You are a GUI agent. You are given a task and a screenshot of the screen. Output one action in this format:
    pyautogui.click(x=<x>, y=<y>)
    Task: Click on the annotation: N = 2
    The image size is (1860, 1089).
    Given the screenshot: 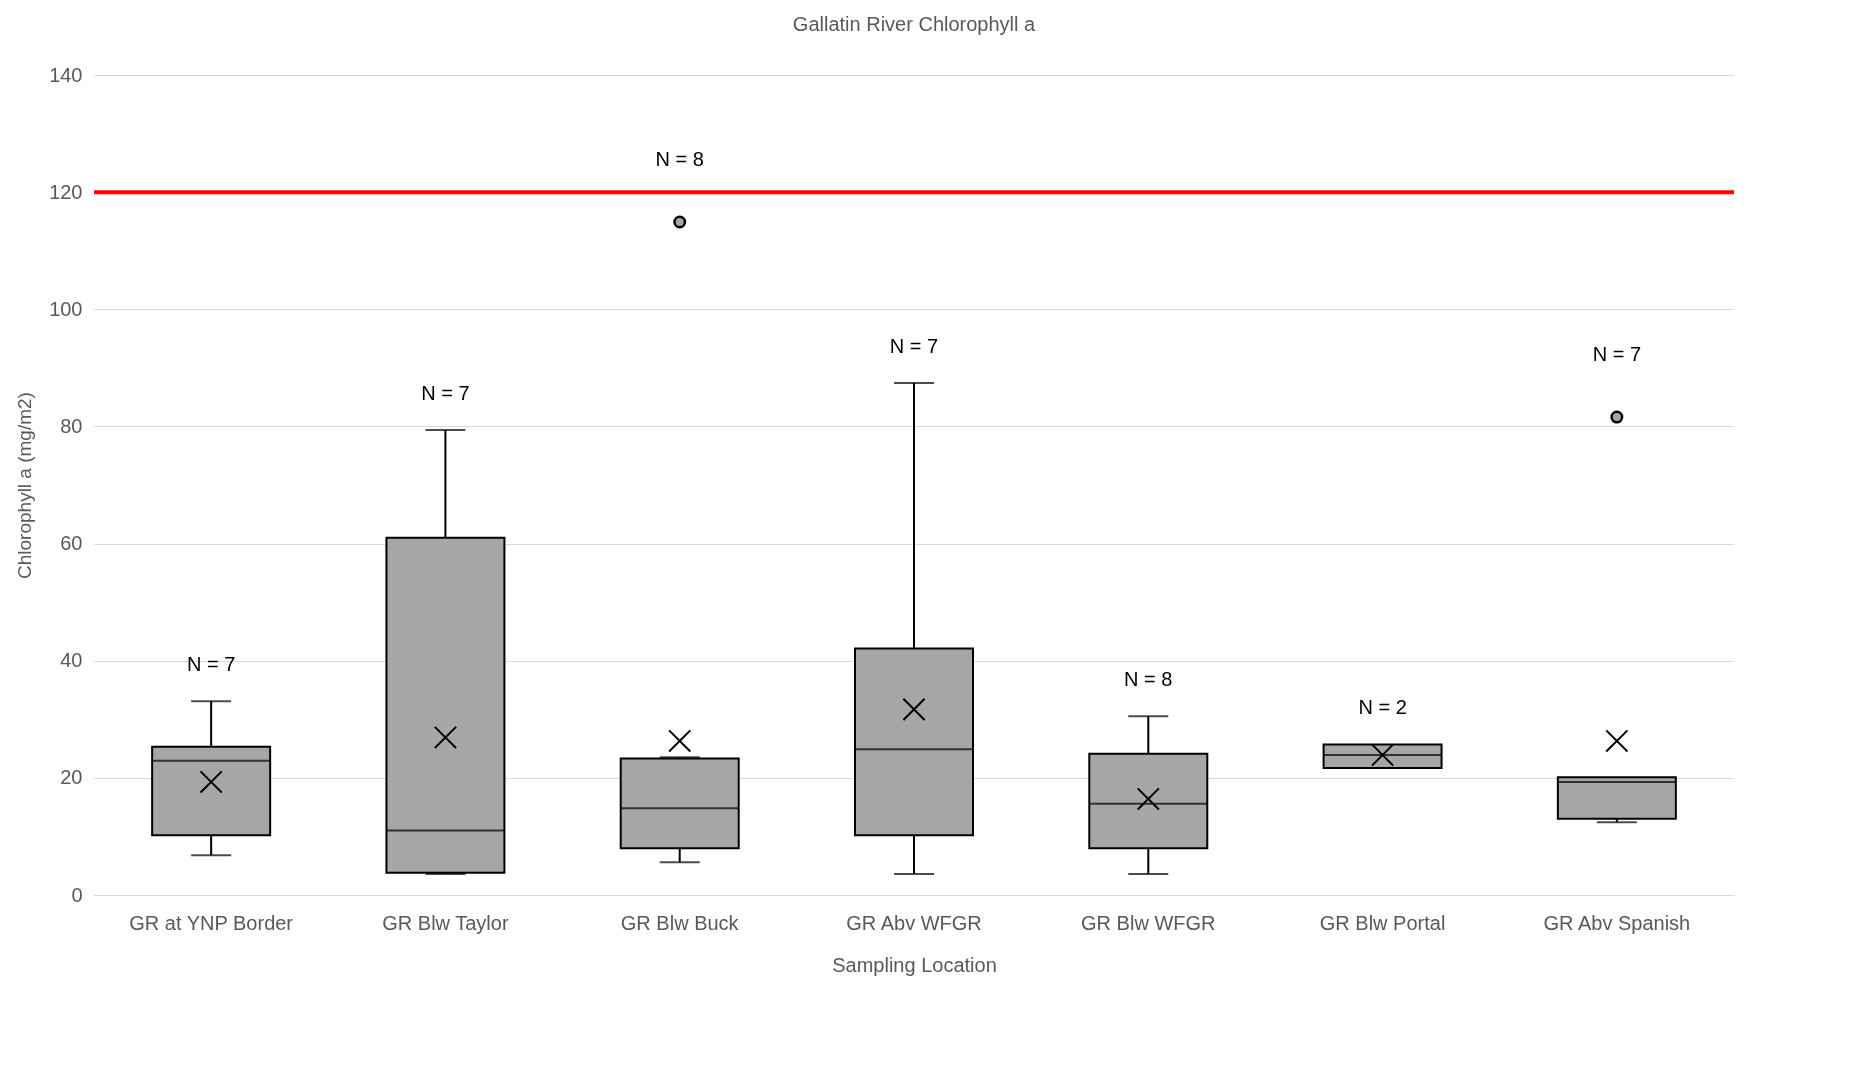 What is the action you would take?
    pyautogui.click(x=1382, y=707)
    